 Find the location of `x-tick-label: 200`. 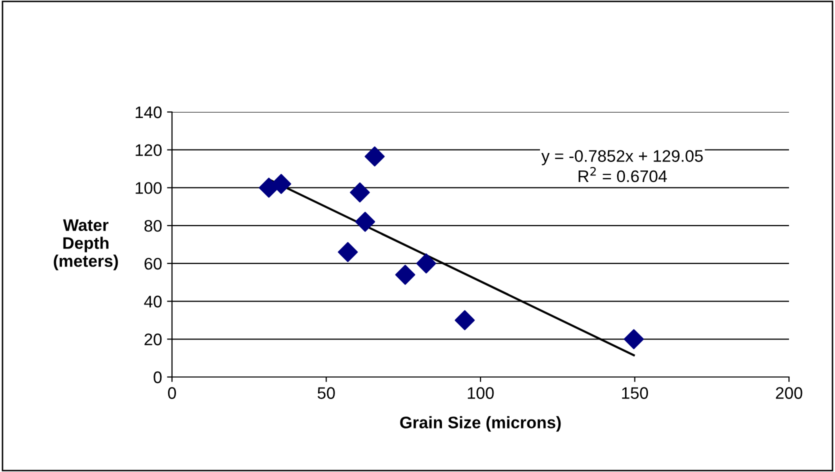

x-tick-label: 200 is located at coordinates (789, 393).